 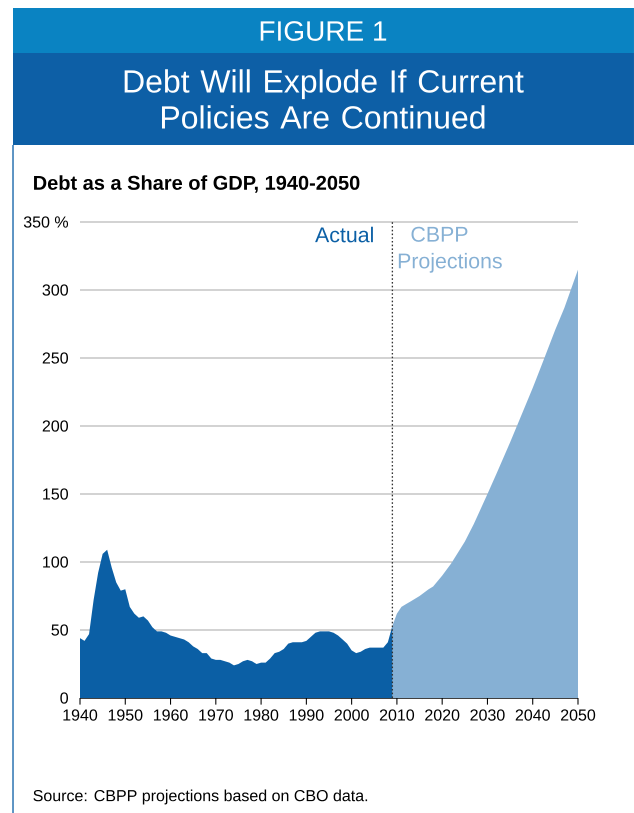 What do you see at coordinates (46, 222) in the screenshot?
I see `y-tick-label: 350 %` at bounding box center [46, 222].